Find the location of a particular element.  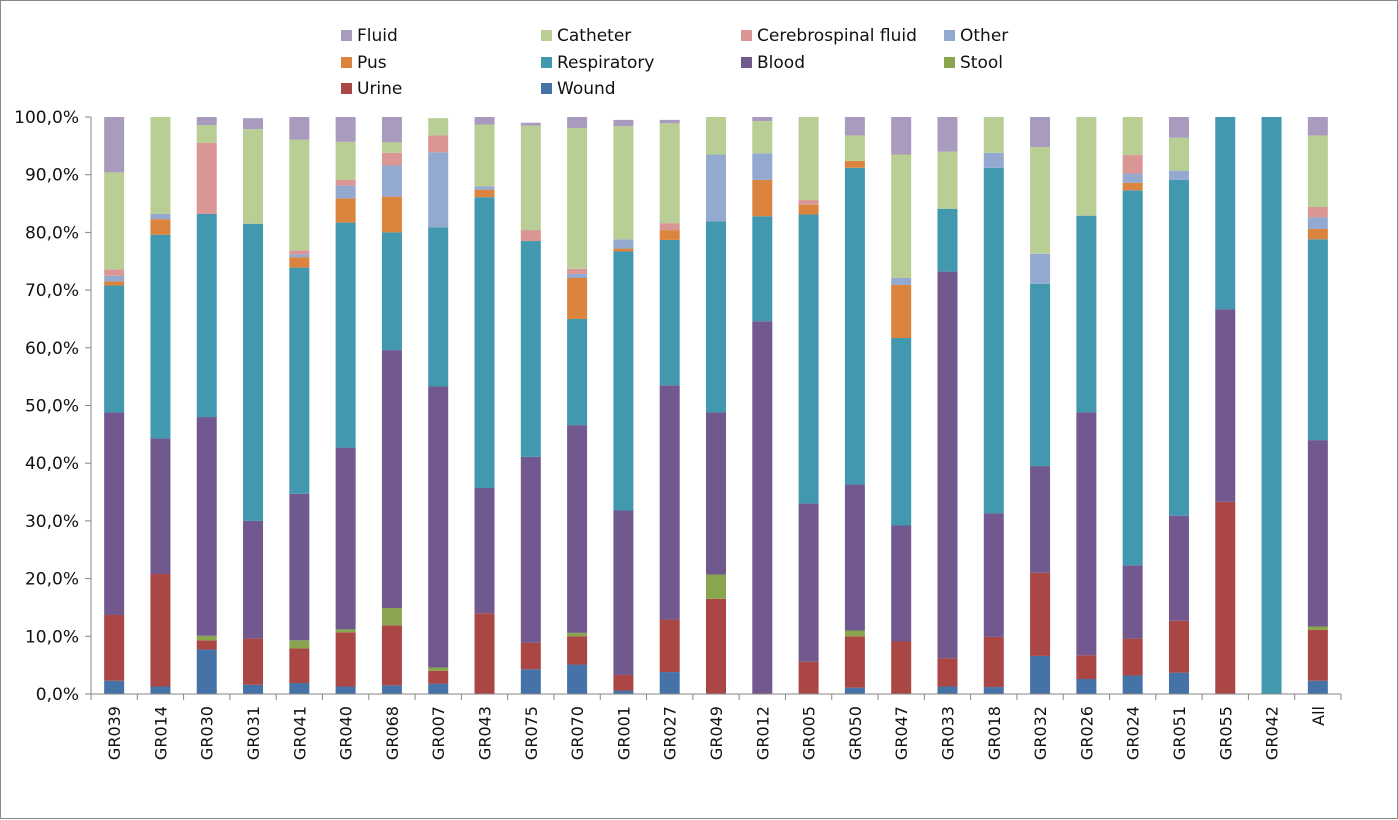

bar-gr012-respiratory is located at coordinates (762, 269).